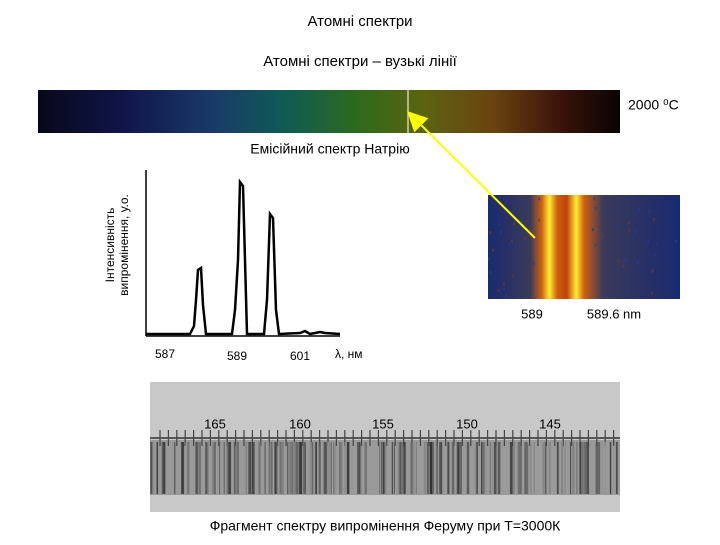  I want to click on ruler-ticks, so click(387, 438).